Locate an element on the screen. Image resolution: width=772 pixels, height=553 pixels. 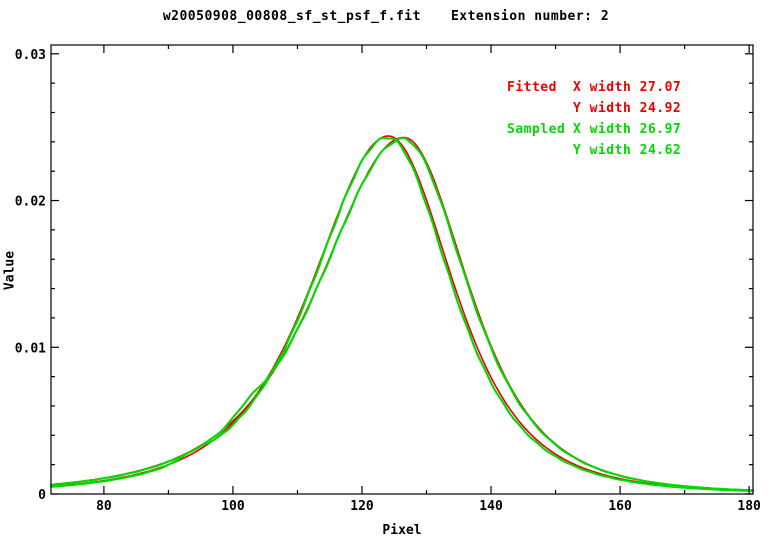
y-tick-label: 0 is located at coordinates (42, 495).